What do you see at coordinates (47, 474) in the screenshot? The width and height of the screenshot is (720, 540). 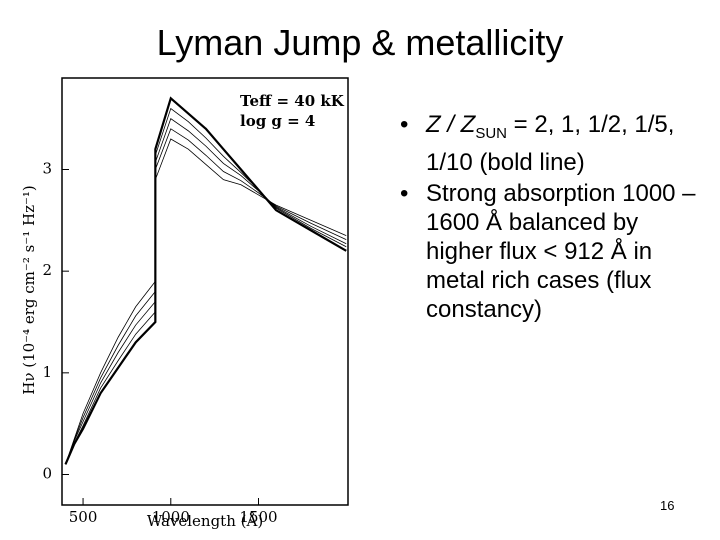 I see `y-tick-label: 0` at bounding box center [47, 474].